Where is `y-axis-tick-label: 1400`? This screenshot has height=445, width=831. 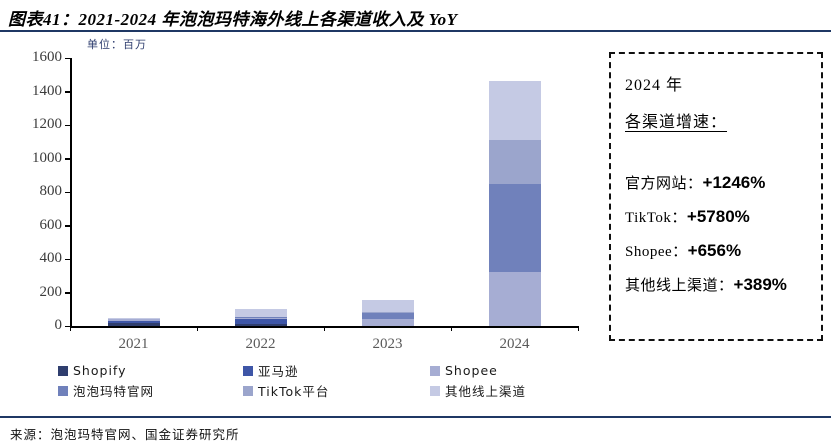
y-axis-tick-label: 1400 is located at coordinates (47, 90).